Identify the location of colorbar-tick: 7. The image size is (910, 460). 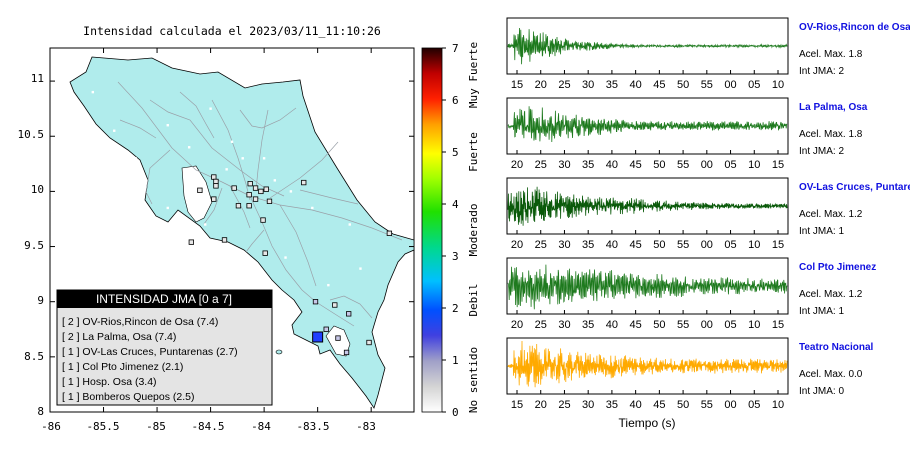
(455, 48).